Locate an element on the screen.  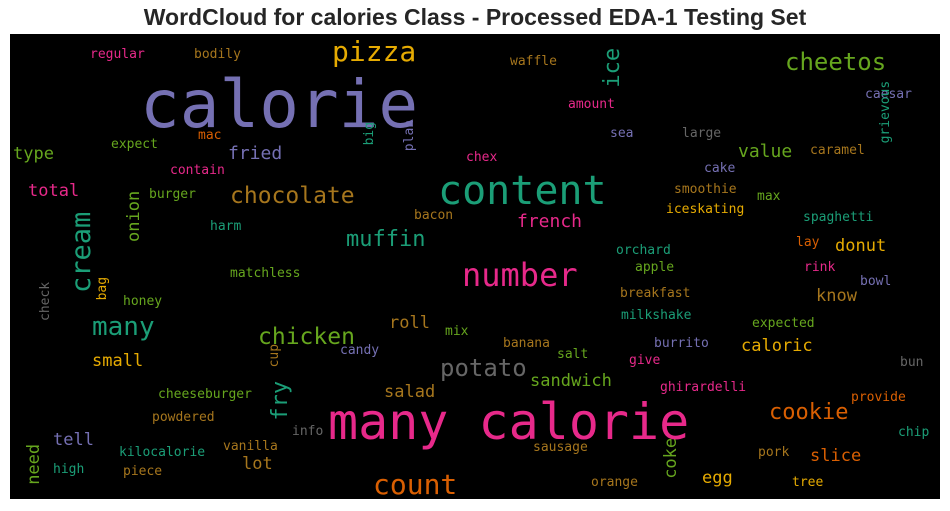
word-lot: lot is located at coordinates (257, 464).